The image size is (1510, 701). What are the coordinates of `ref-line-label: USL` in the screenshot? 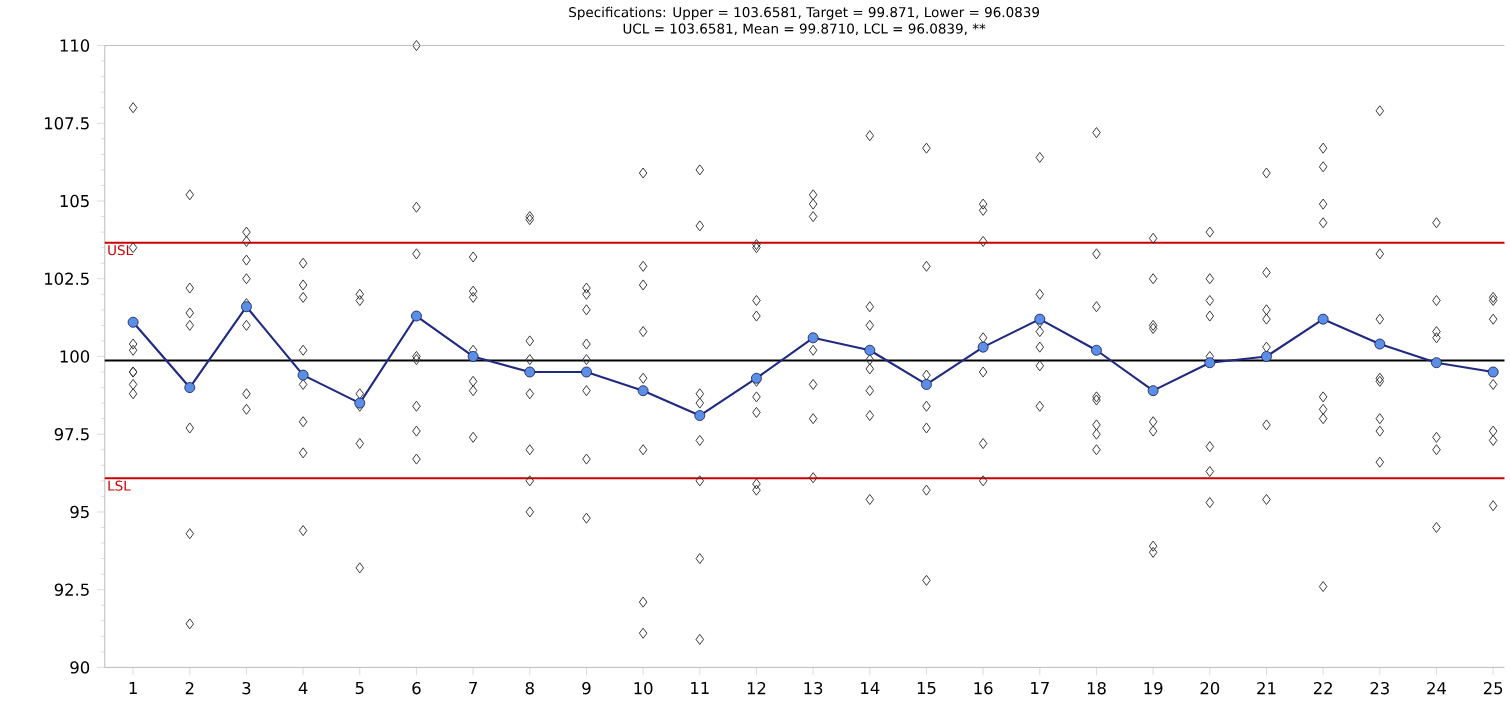 It's located at (121, 250).